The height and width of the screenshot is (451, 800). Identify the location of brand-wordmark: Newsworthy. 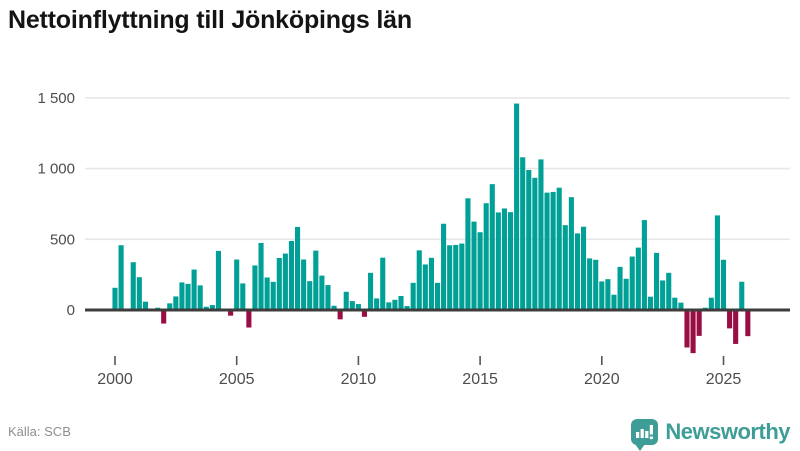
(727, 431).